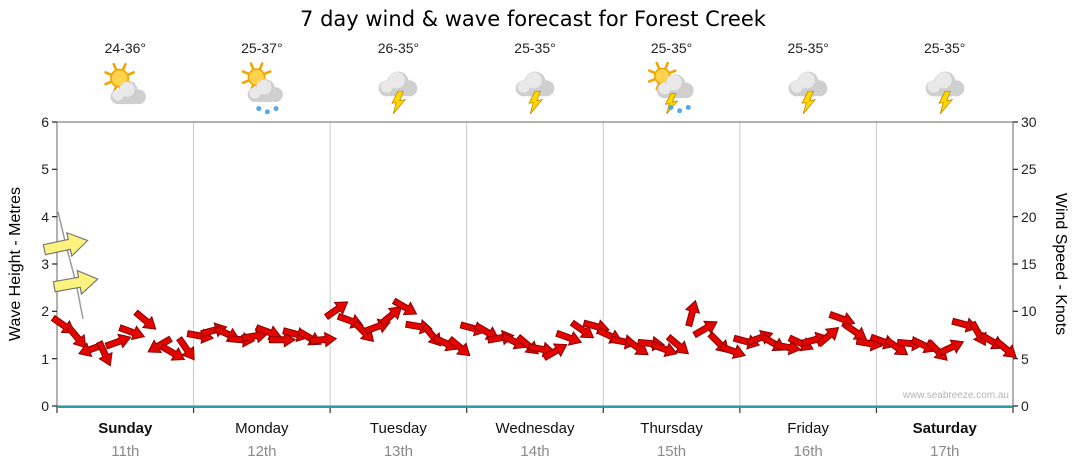 This screenshot has height=475, width=1080. What do you see at coordinates (945, 451) in the screenshot?
I see `day-date-label: 17th` at bounding box center [945, 451].